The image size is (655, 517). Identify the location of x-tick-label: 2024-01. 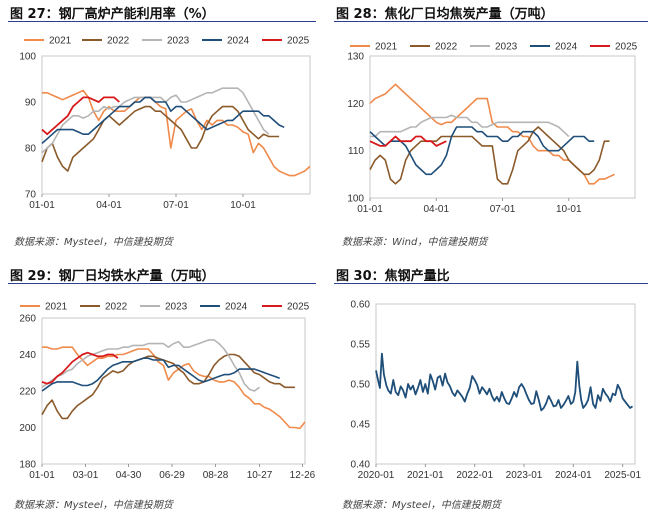
(573, 475).